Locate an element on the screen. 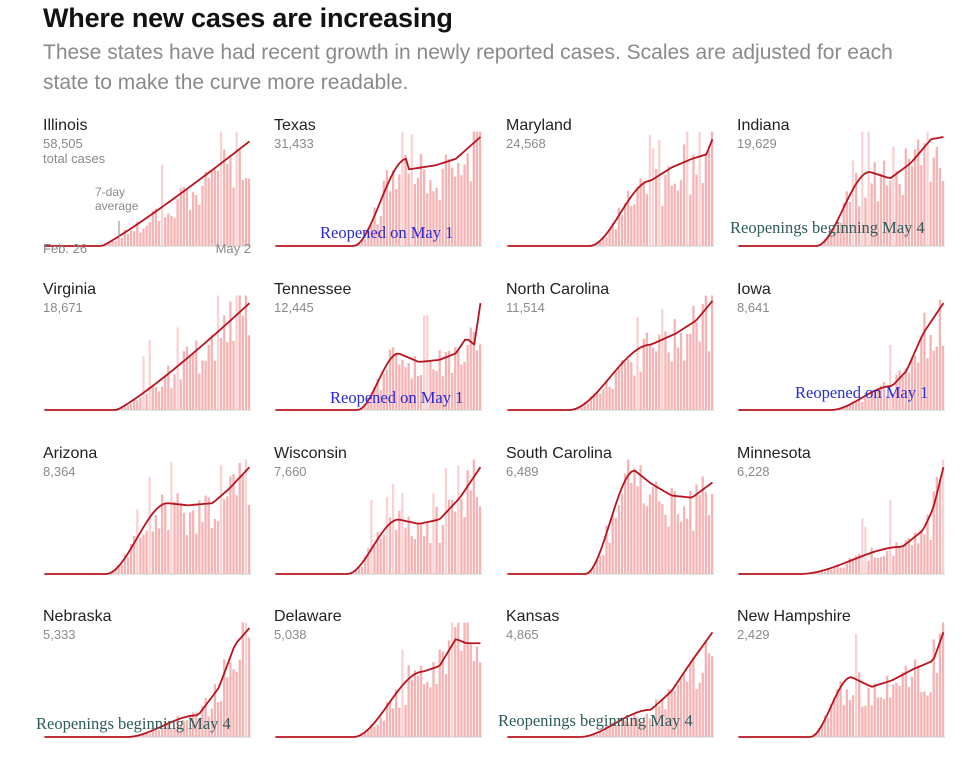 Image resolution: width=962 pixels, height=769 pixels. state-name: Delaware is located at coordinates (308, 616).